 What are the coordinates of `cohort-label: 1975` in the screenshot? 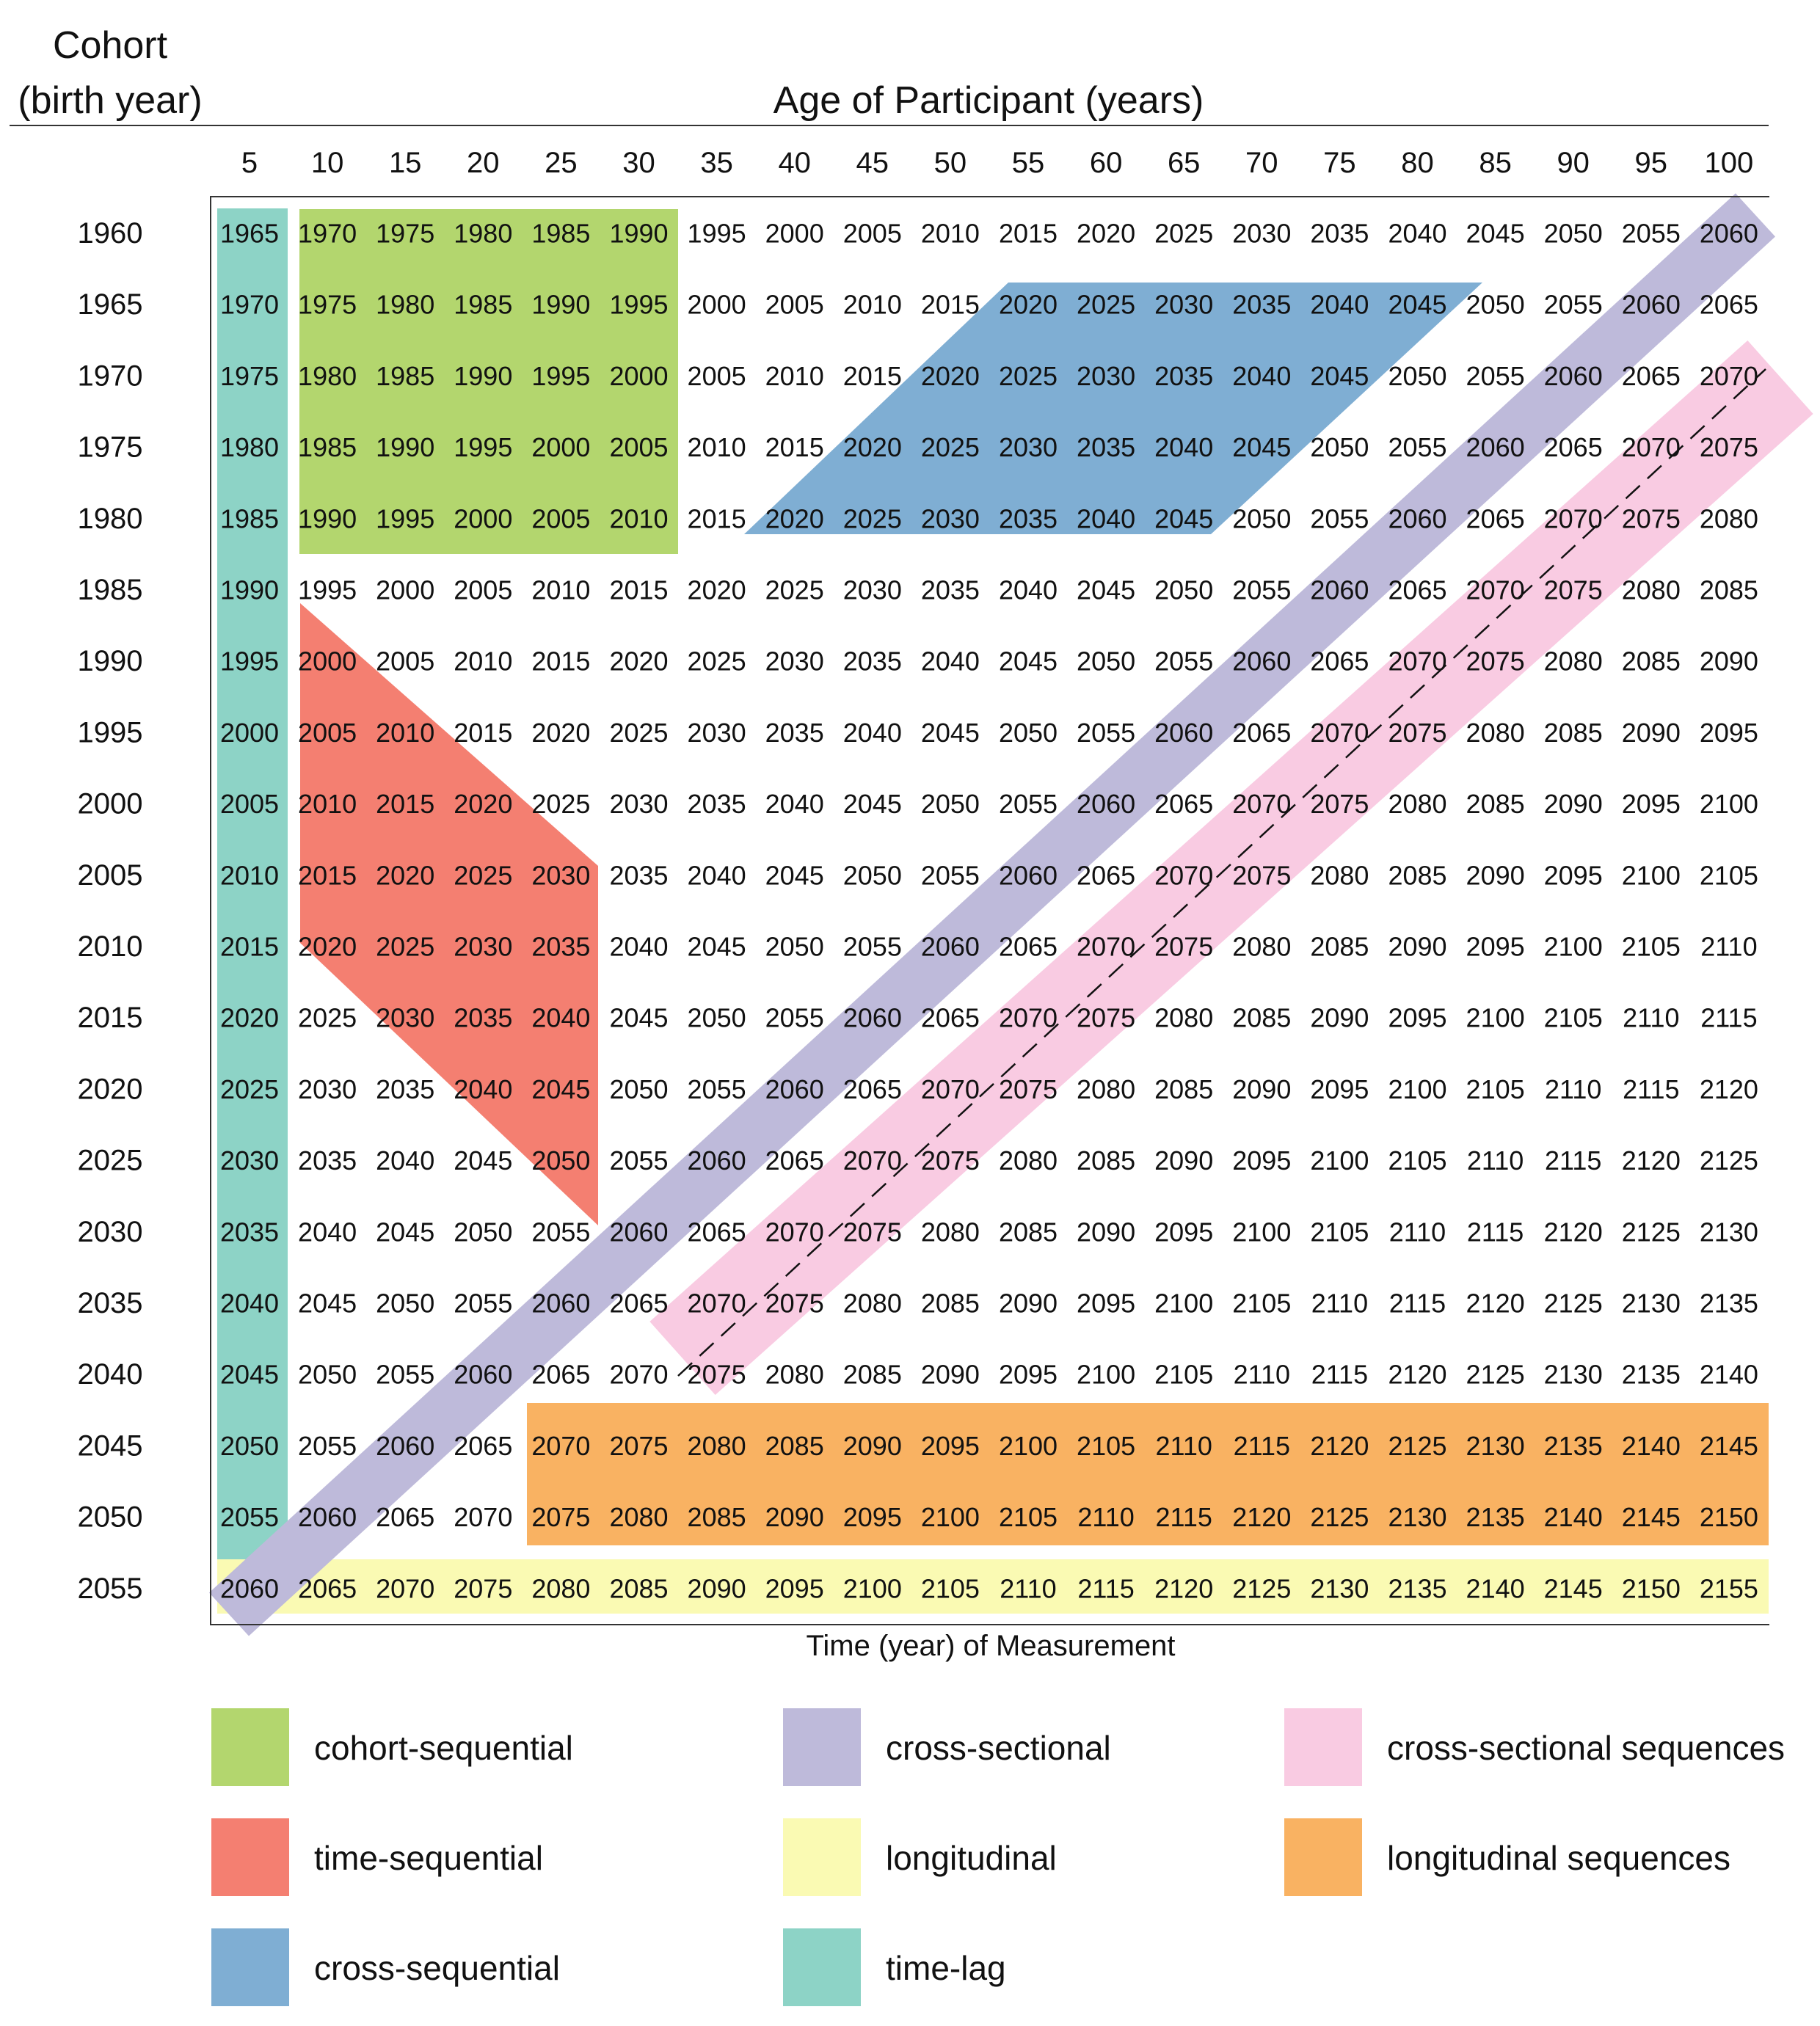 It's located at (111, 448).